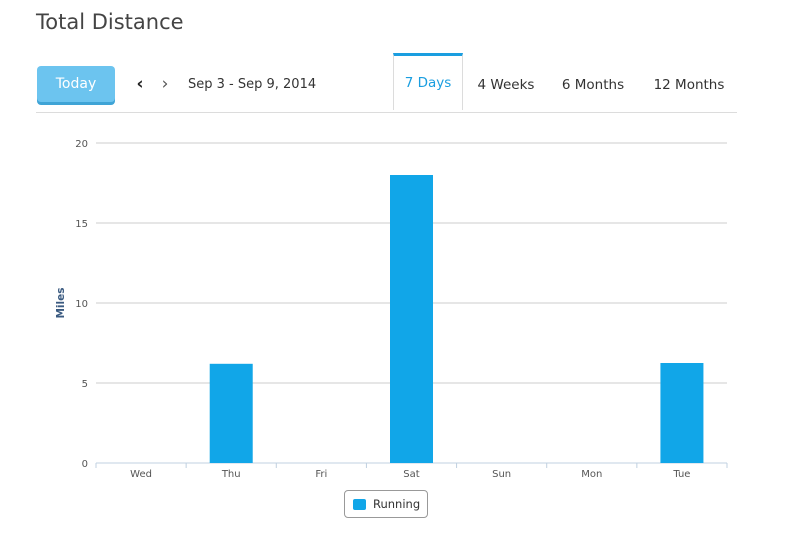  Describe the element at coordinates (140, 84) in the screenshot. I see `chevron-left-icon: ‹` at that location.